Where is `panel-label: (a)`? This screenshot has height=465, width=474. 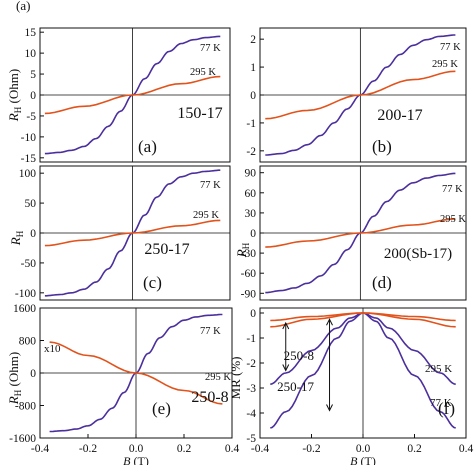
panel-label: (a) is located at coordinates (147, 146).